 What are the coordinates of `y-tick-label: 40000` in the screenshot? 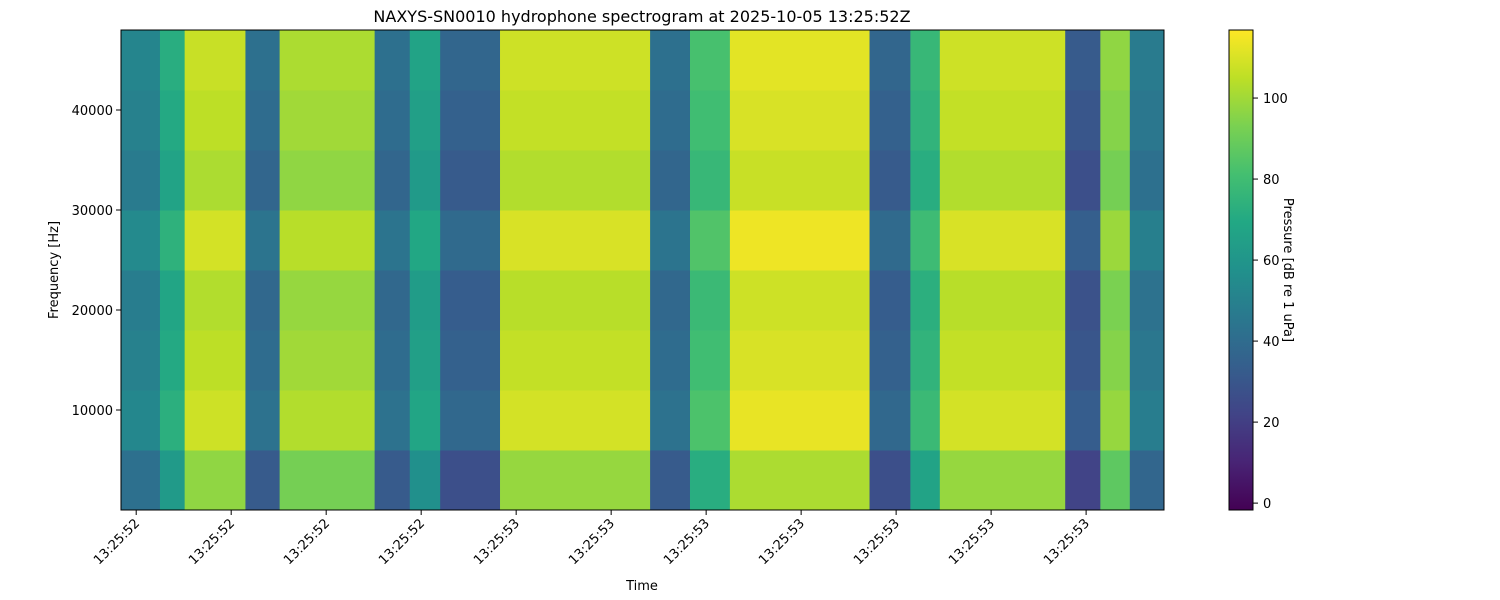 It's located at (92, 111).